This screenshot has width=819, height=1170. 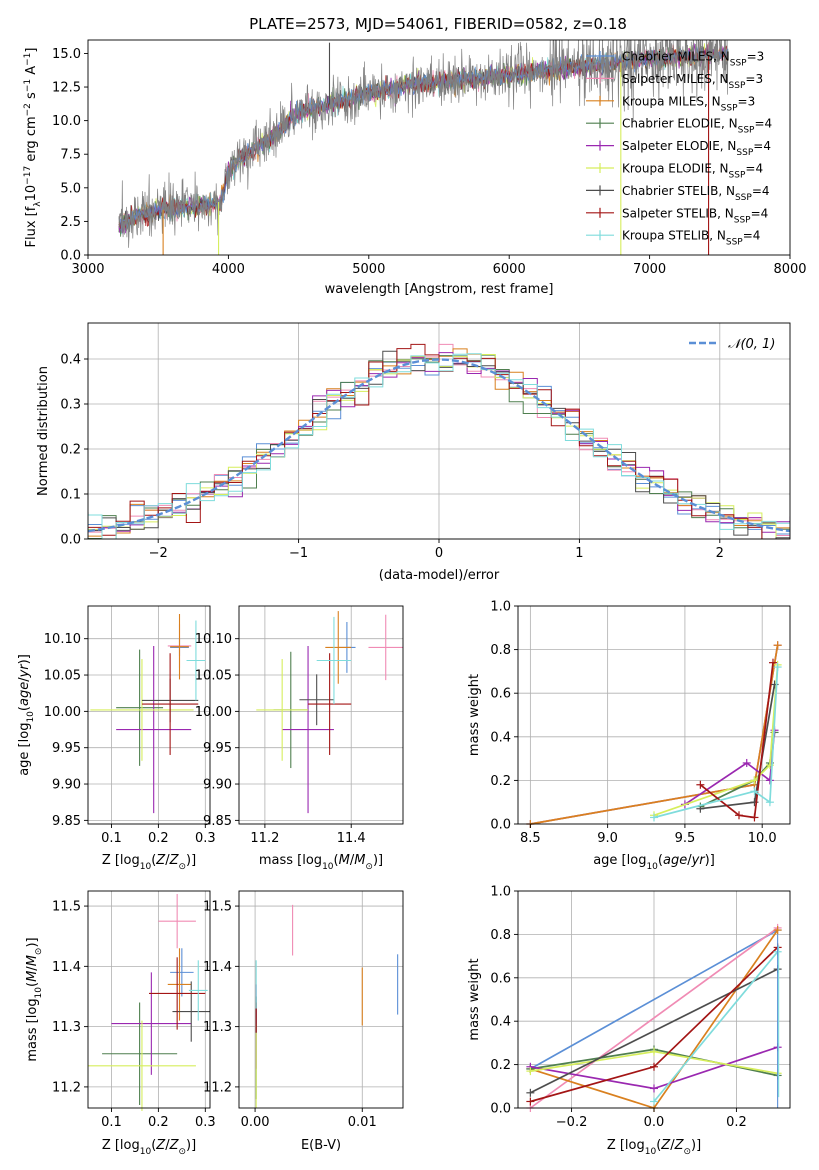 What do you see at coordinates (692, 81) in the screenshot?
I see `legend-entry: Salpeter MILES, NSSP=3` at bounding box center [692, 81].